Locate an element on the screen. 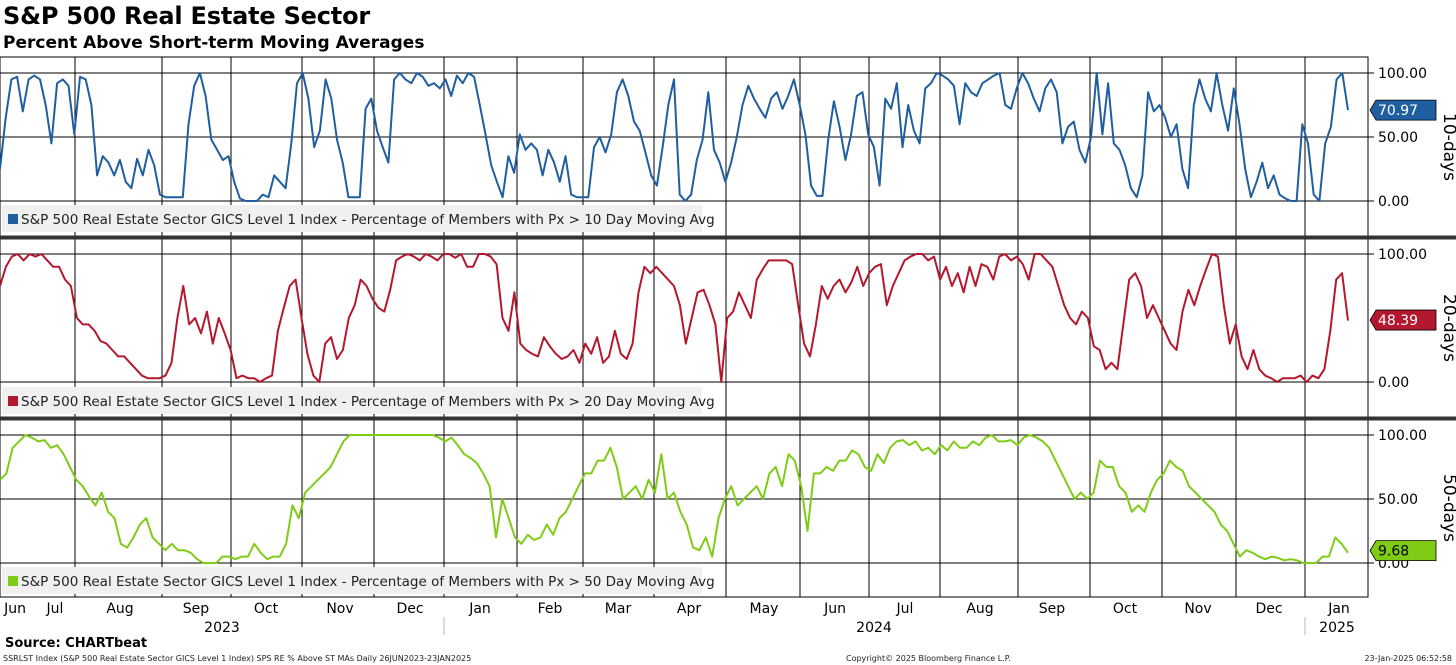  x-year-label: 2025 is located at coordinates (1337, 628).